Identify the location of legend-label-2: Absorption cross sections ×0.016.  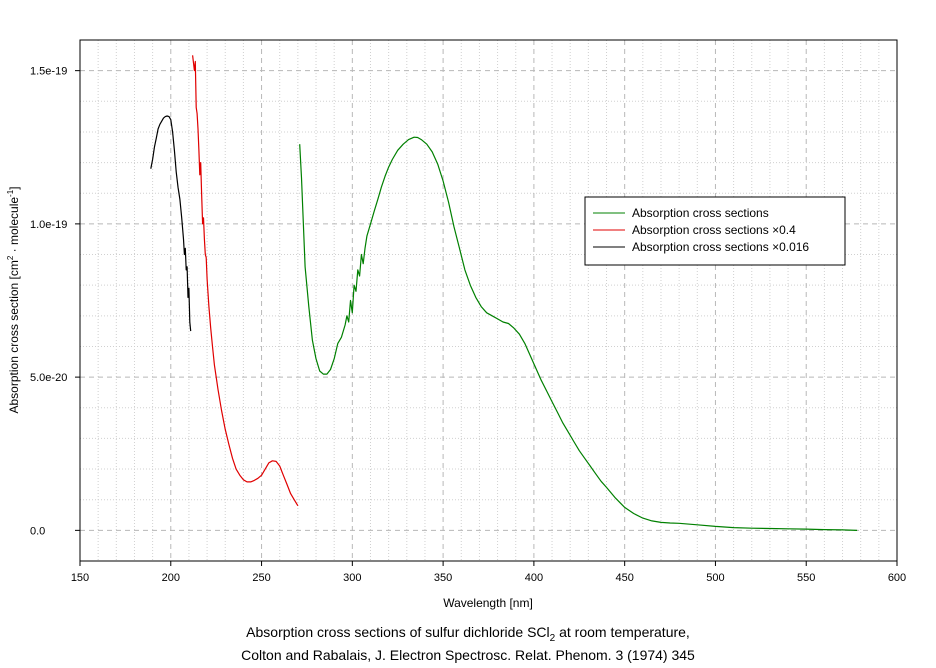
(720, 247).